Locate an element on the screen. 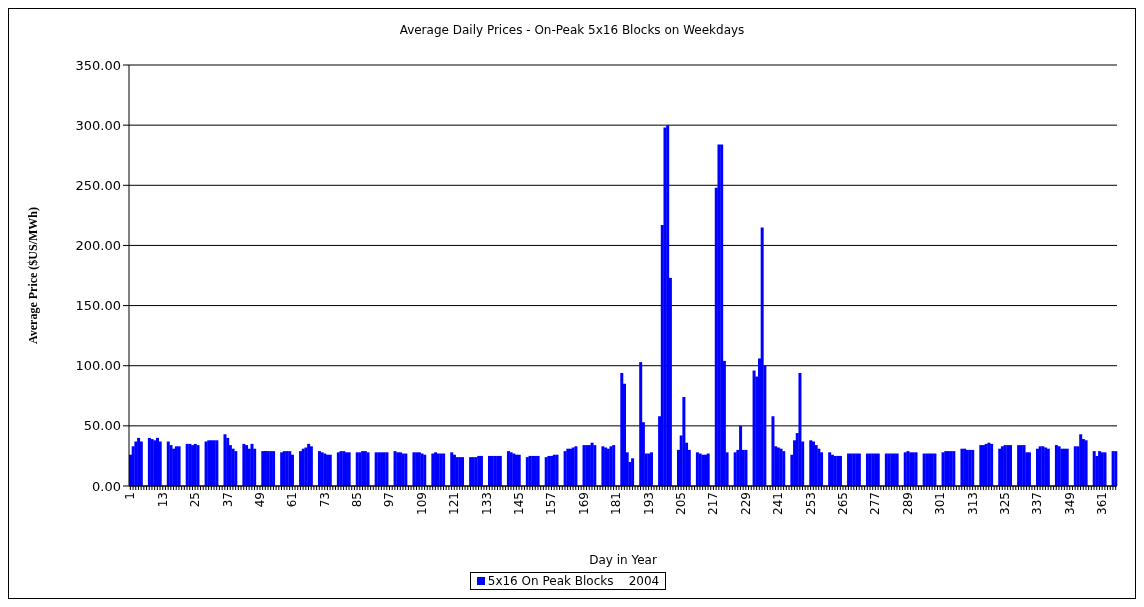  x-tick-label: 253 is located at coordinates (810, 503).